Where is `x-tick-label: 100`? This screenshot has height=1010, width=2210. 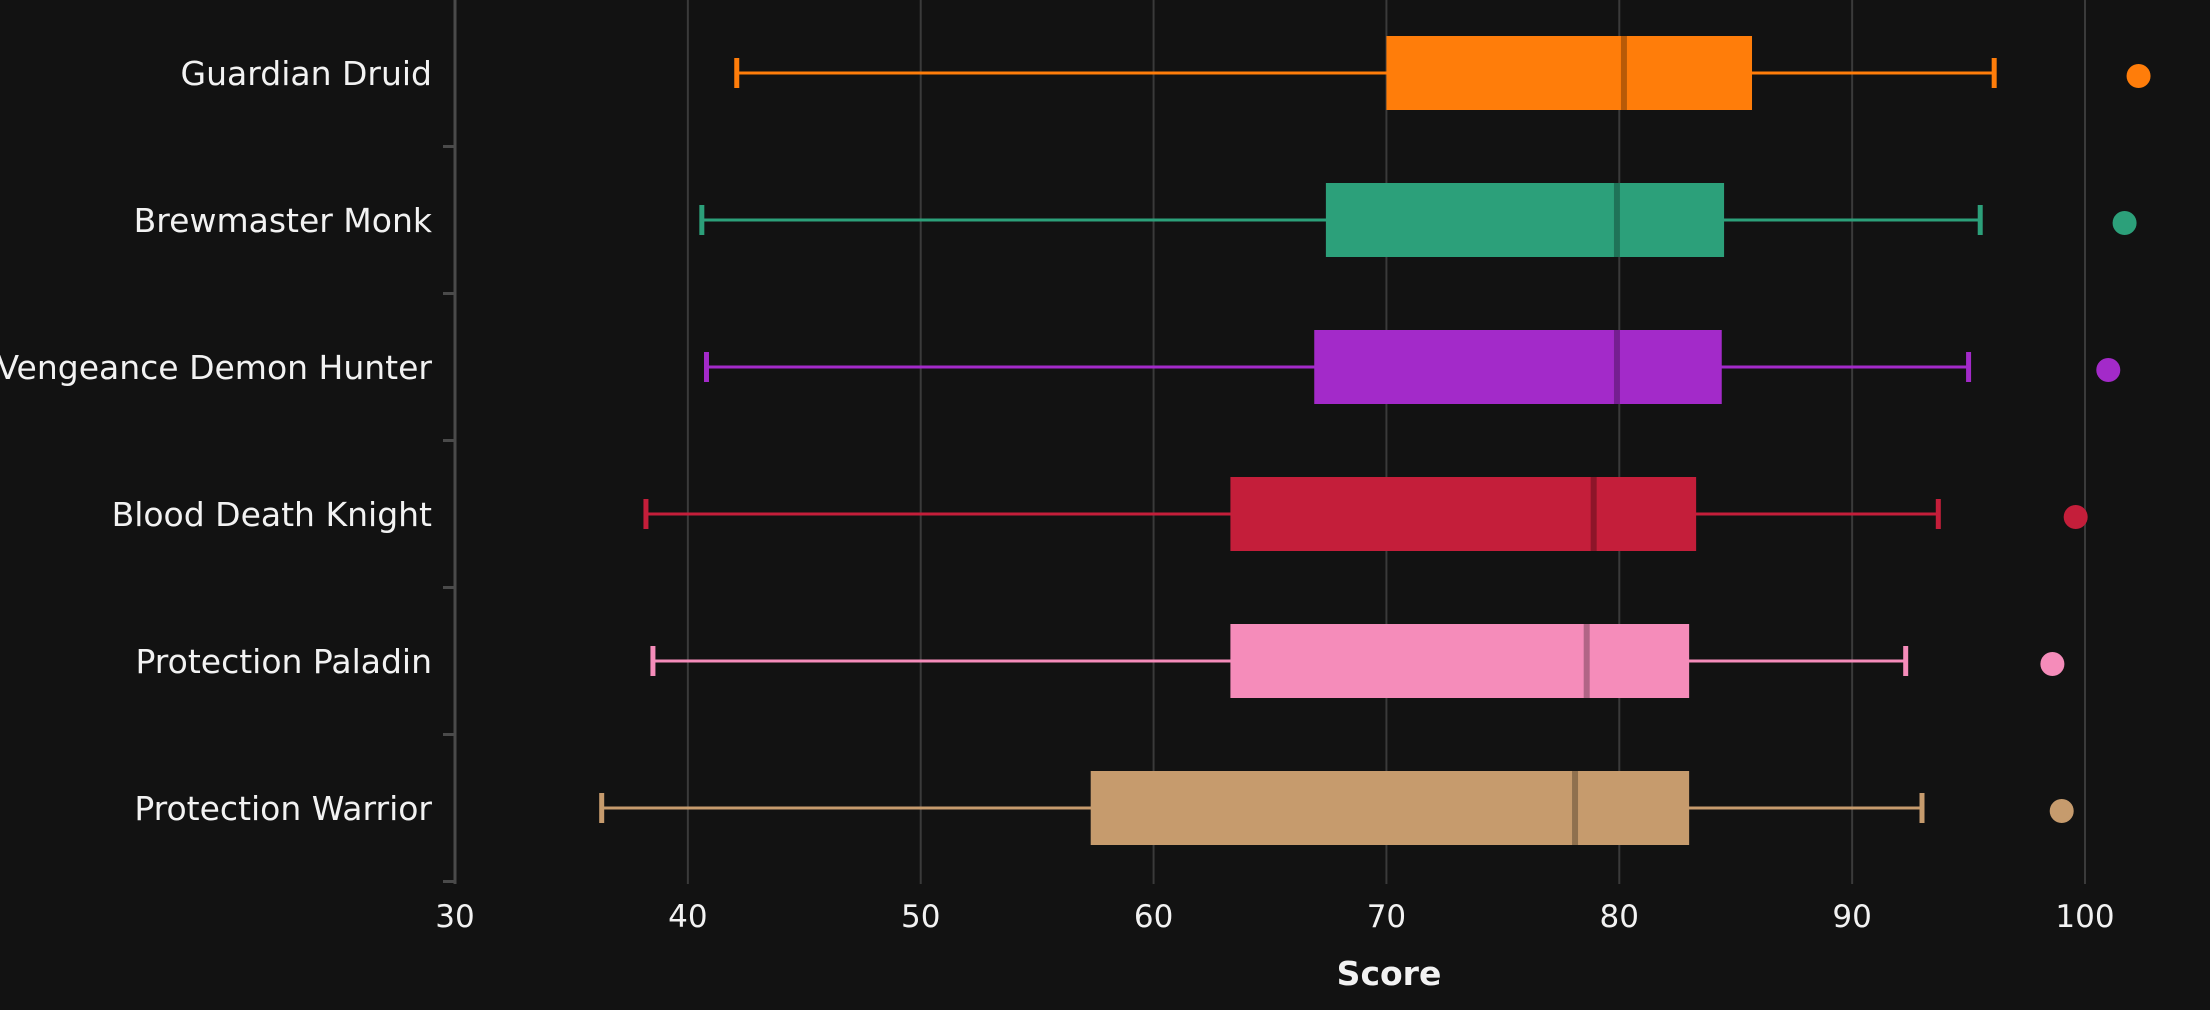
x-tick-label: 100 is located at coordinates (2084, 917).